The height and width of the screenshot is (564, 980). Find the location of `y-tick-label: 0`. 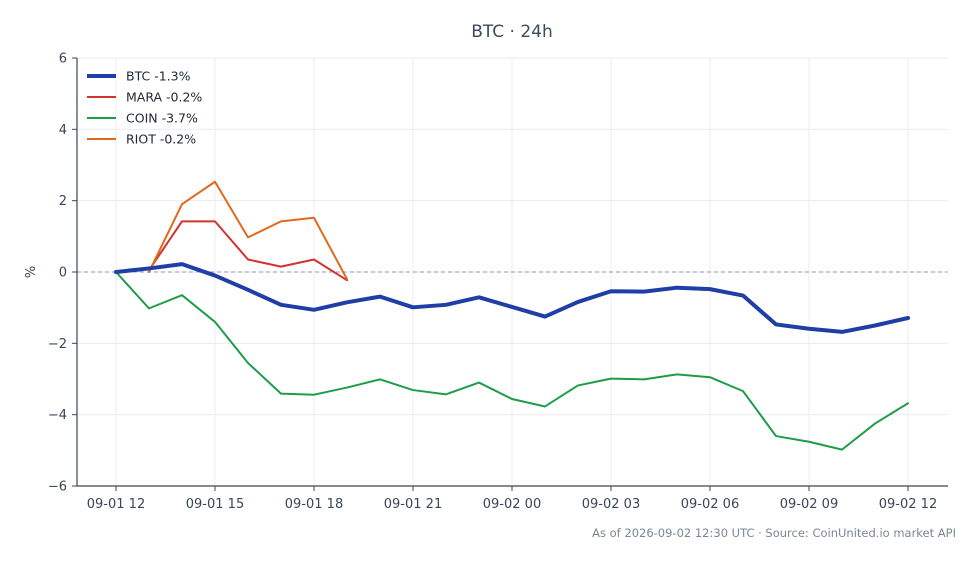

y-tick-label: 0 is located at coordinates (63, 273).